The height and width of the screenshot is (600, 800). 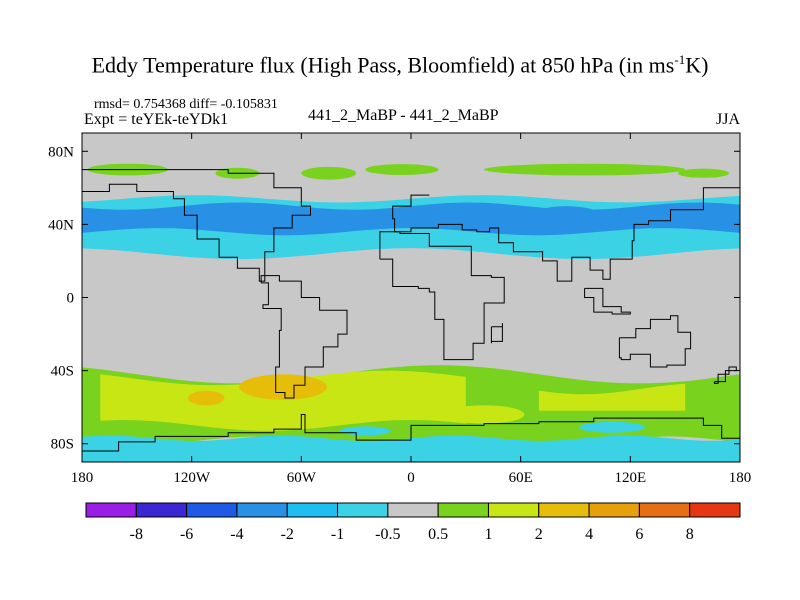 What do you see at coordinates (521, 478) in the screenshot?
I see `x-tick-label: 60E` at bounding box center [521, 478].